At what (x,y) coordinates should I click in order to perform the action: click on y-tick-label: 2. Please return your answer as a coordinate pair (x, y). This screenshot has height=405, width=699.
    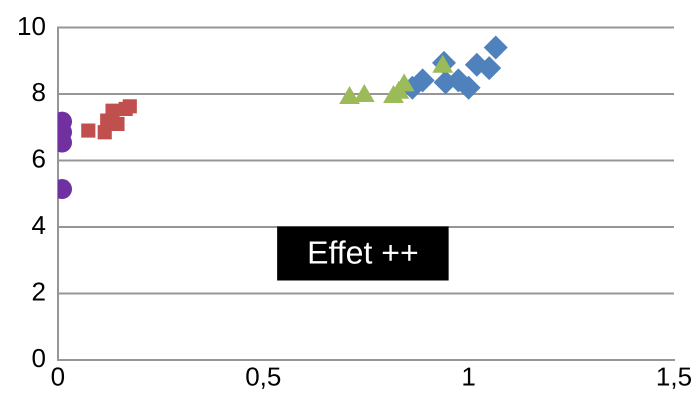
    Looking at the image, I should click on (38, 291).